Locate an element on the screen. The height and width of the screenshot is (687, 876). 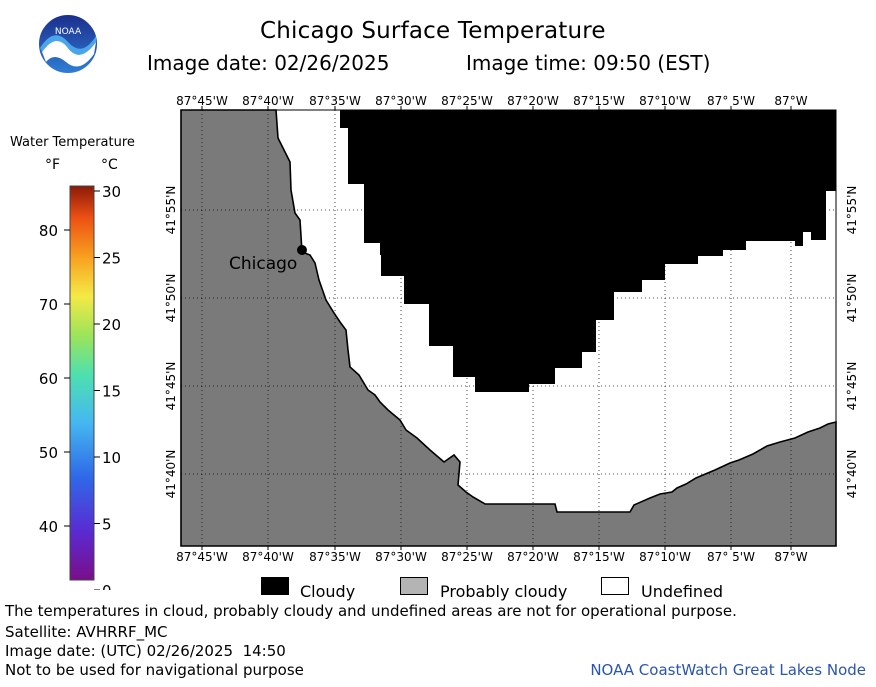
legend-swatch-probably-cloudy is located at coordinates (414, 586).